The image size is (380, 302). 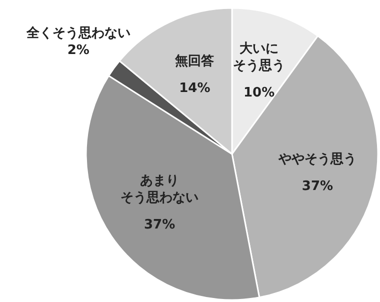 I want to click on slice-label: あまりそう思わない, so click(x=159, y=190).